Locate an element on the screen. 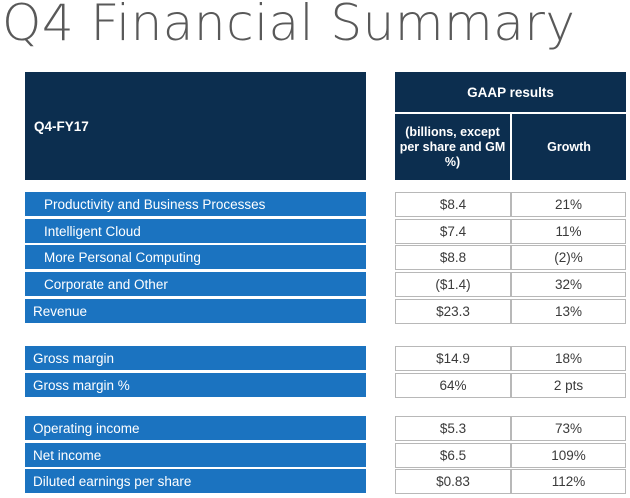 This screenshot has width=630, height=498. growth-column-label: Growth is located at coordinates (569, 146).